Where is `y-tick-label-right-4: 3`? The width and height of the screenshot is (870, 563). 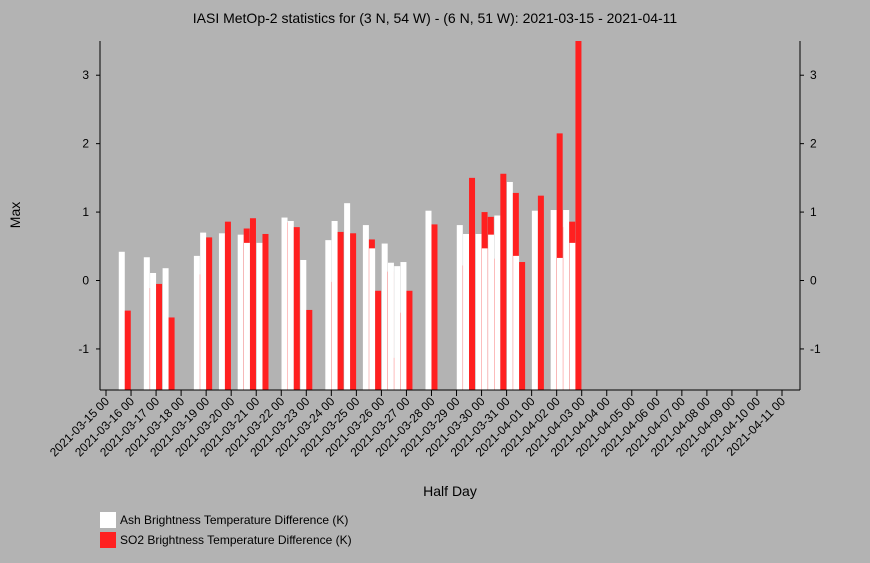 y-tick-label-right-4: 3 is located at coordinates (813, 75).